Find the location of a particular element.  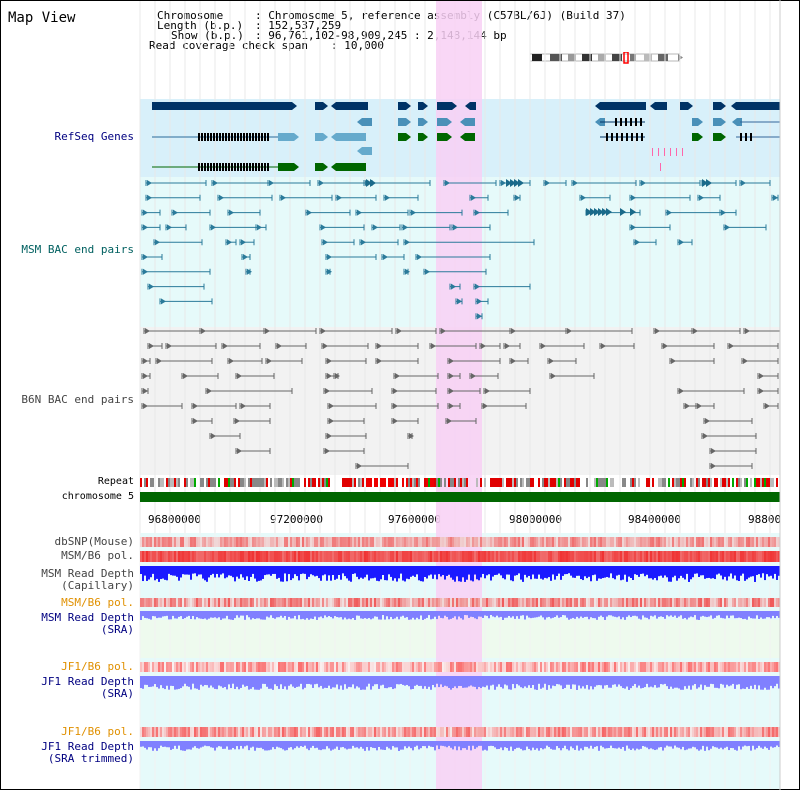

label-refseq-genes: RefSeq Genes is located at coordinates (94, 136).